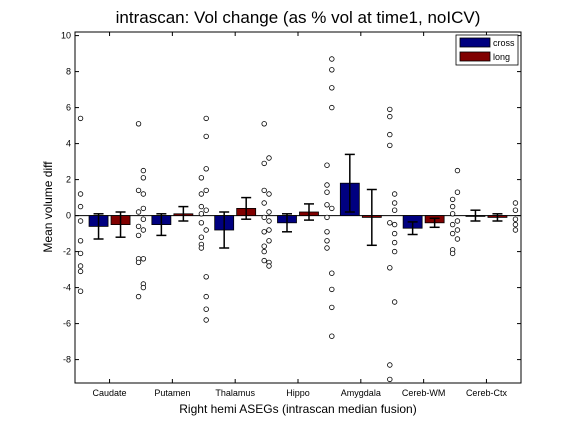 This screenshot has width=576, height=432. I want to click on y-axis-label: Mean volume diff, so click(48, 207).